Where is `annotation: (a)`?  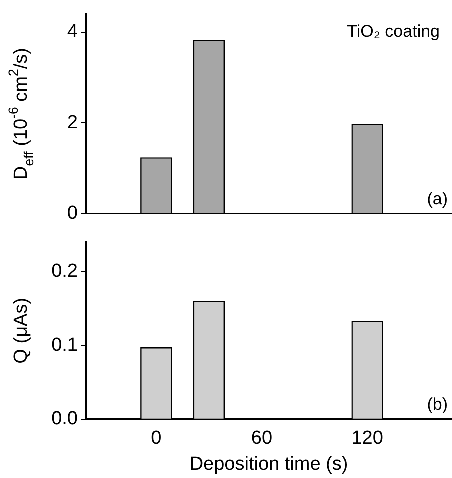
annotation: (a) is located at coordinates (437, 198).